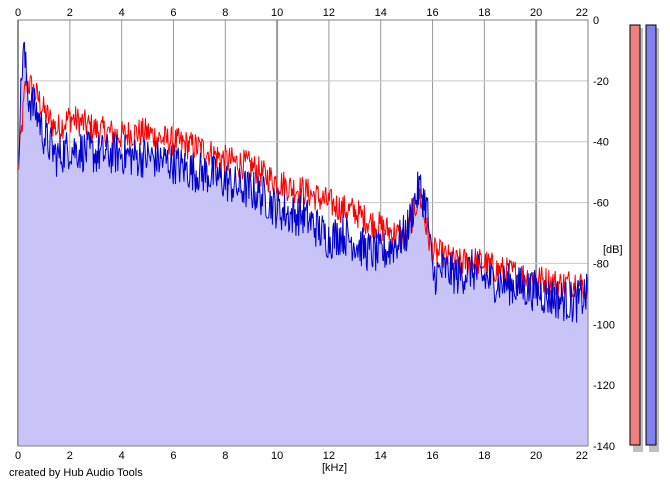  I want to click on x-tick-top-11: 22, so click(582, 13).